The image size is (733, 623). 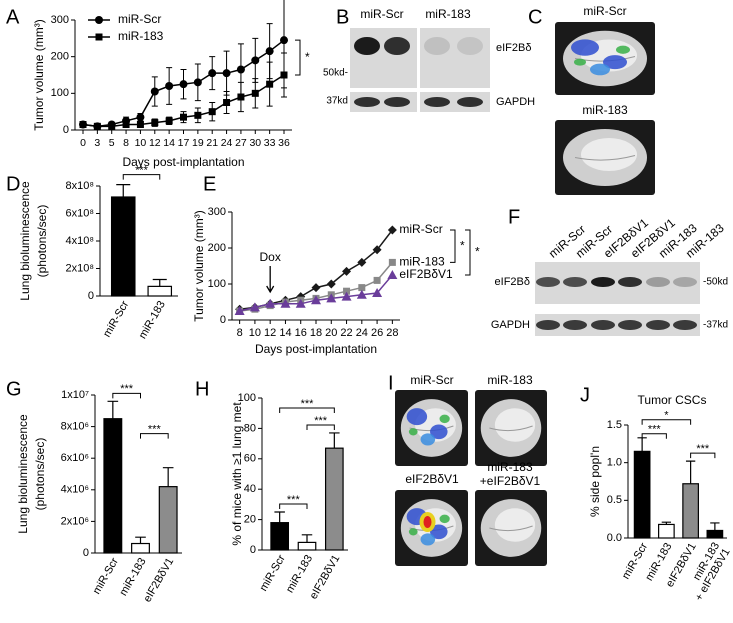 I want to click on y-tick-label: 20, so click(x=250, y=520).